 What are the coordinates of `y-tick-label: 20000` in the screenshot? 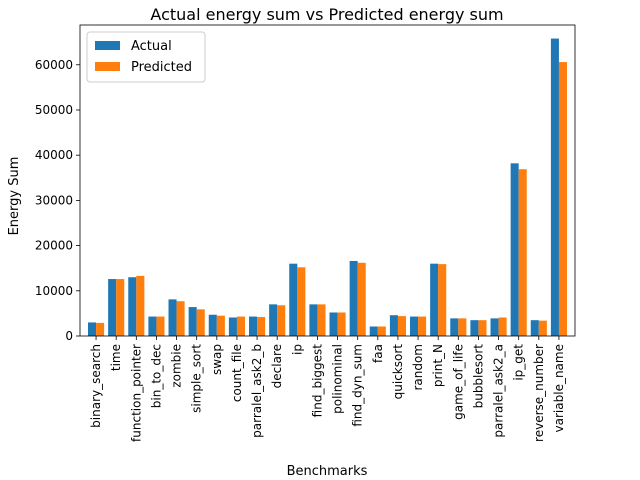 It's located at (54, 246).